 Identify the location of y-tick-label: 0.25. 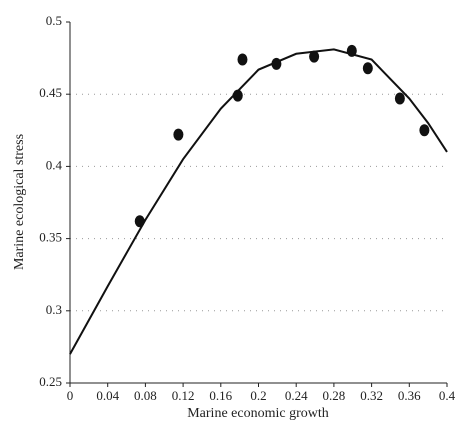
(50, 381).